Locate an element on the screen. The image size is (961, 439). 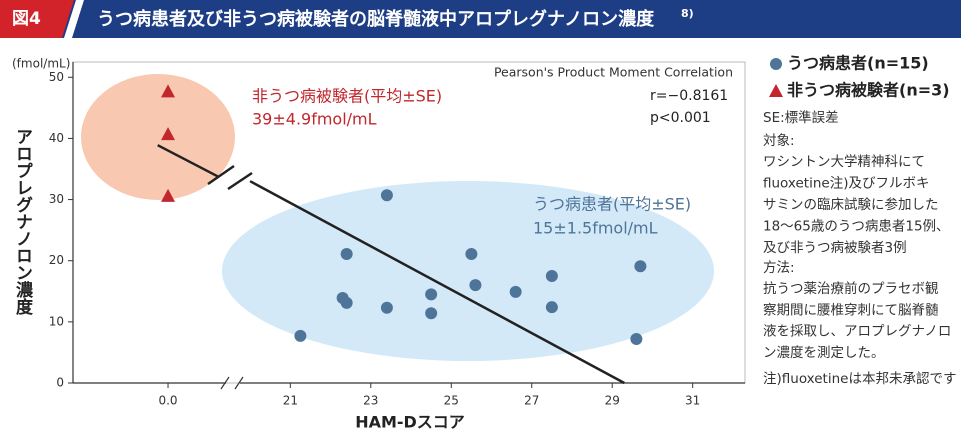
note-method-label: 方法: is located at coordinates (779, 268).